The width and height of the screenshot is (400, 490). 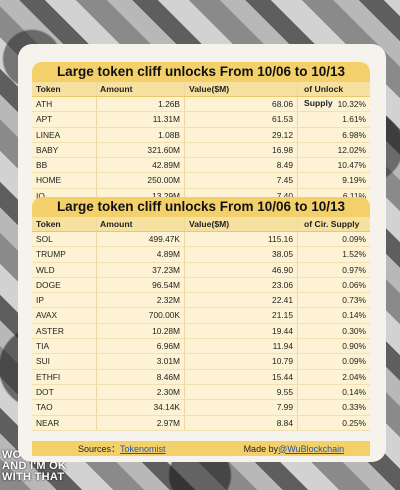 What do you see at coordinates (140, 331) in the screenshot?
I see `amount-cell: 10.28M` at bounding box center [140, 331].